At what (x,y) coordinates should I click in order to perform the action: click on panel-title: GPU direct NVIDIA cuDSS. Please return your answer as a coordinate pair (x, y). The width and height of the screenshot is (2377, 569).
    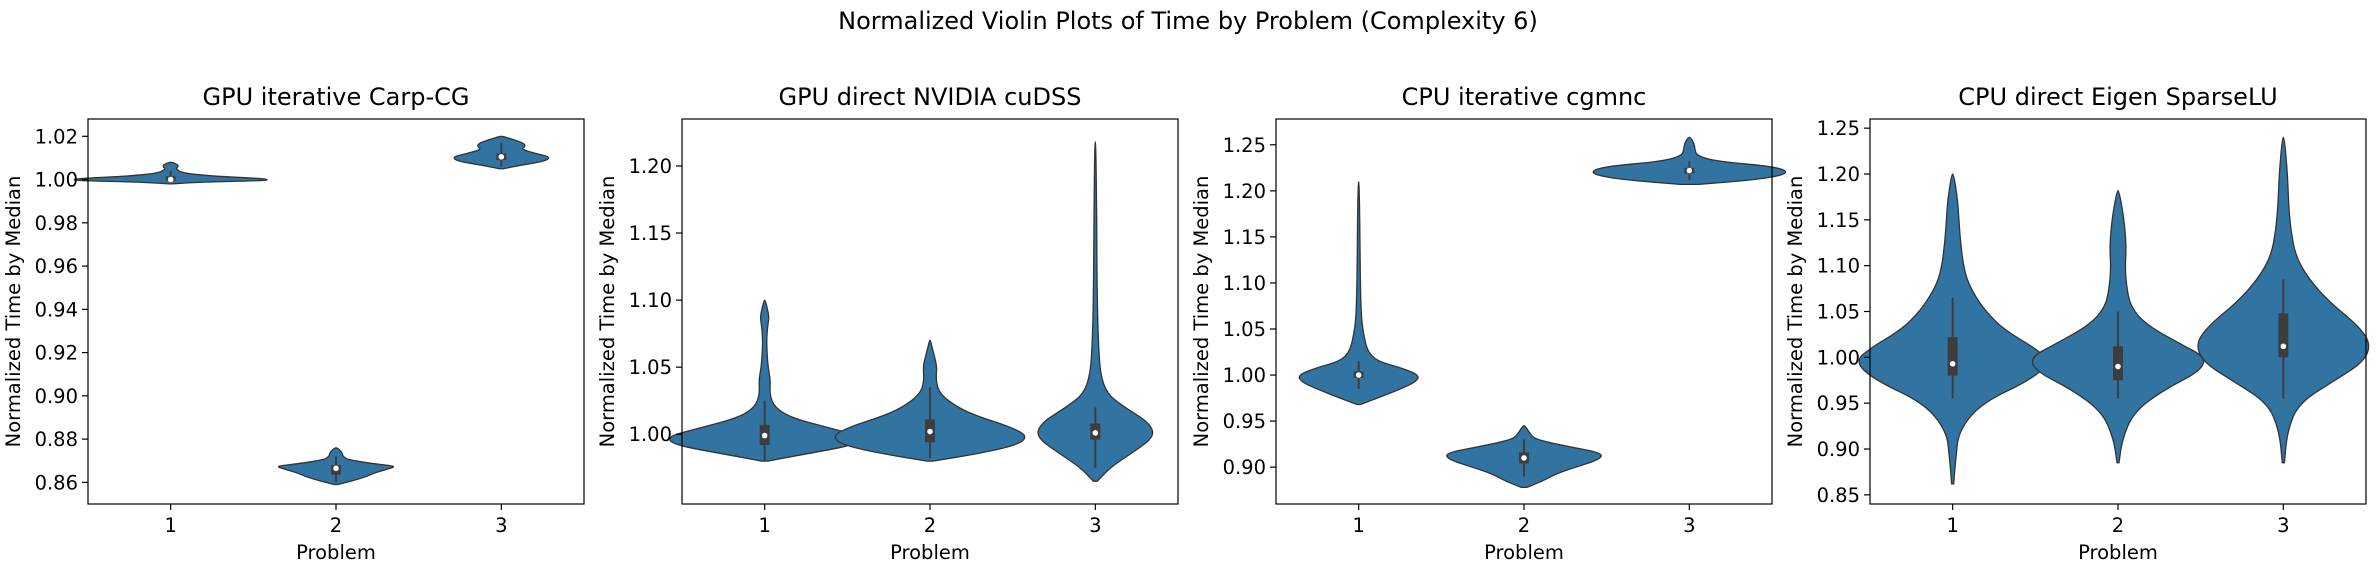
    Looking at the image, I should click on (930, 97).